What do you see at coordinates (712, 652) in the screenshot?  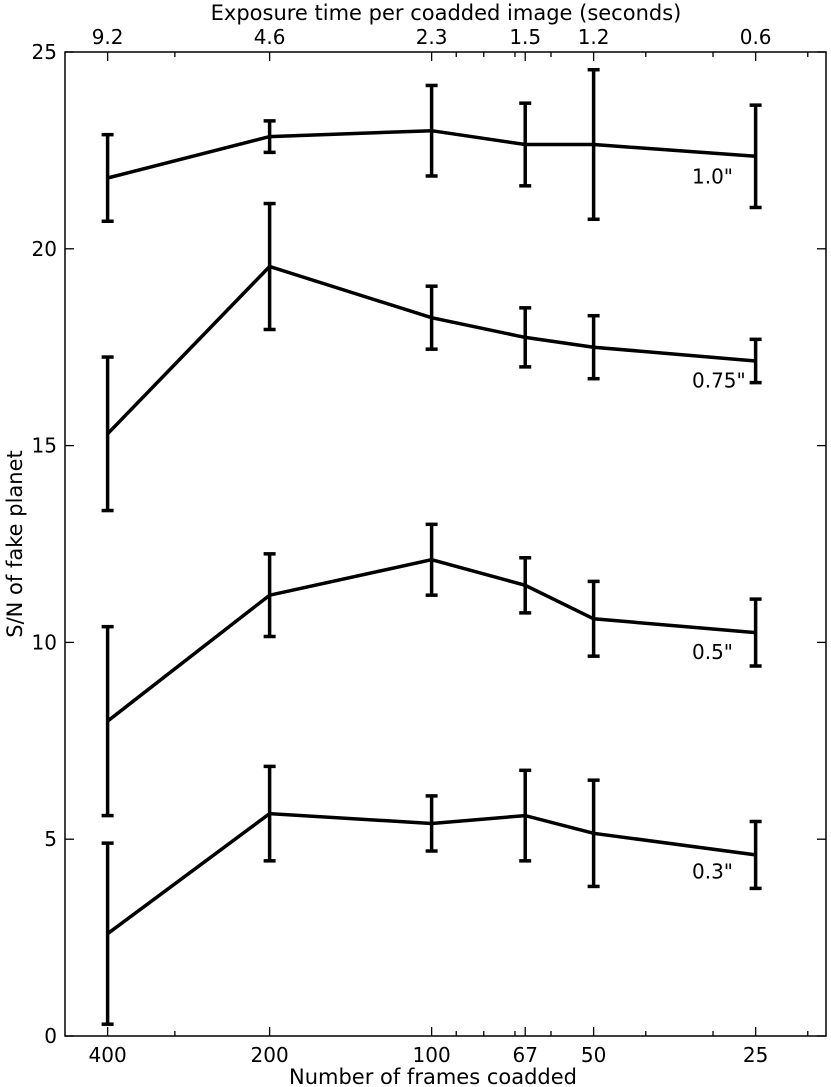 I see `series-annotation: 0.5"` at bounding box center [712, 652].